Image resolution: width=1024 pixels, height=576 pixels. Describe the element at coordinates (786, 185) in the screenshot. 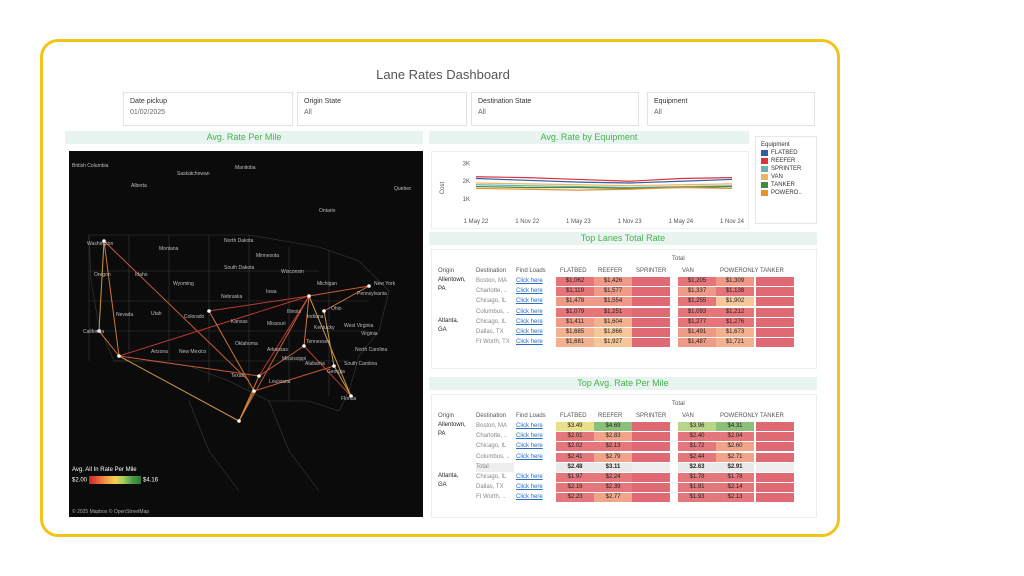

I see `legend-item-tanker: TANKER` at that location.